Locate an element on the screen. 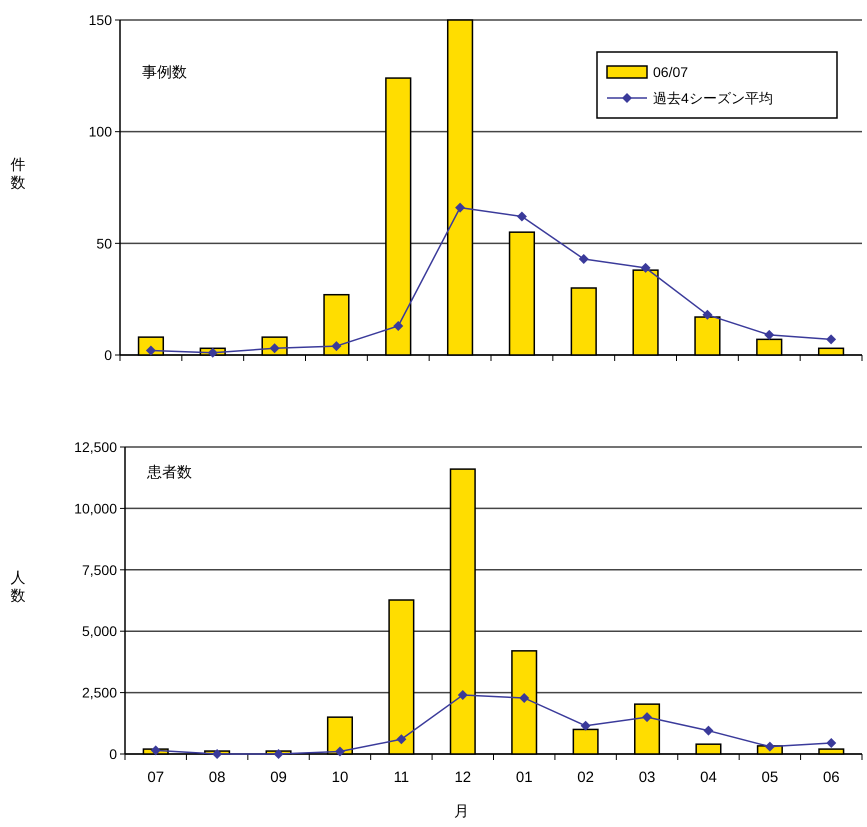 The height and width of the screenshot is (827, 867). y-tick-label: 100 is located at coordinates (100, 132).